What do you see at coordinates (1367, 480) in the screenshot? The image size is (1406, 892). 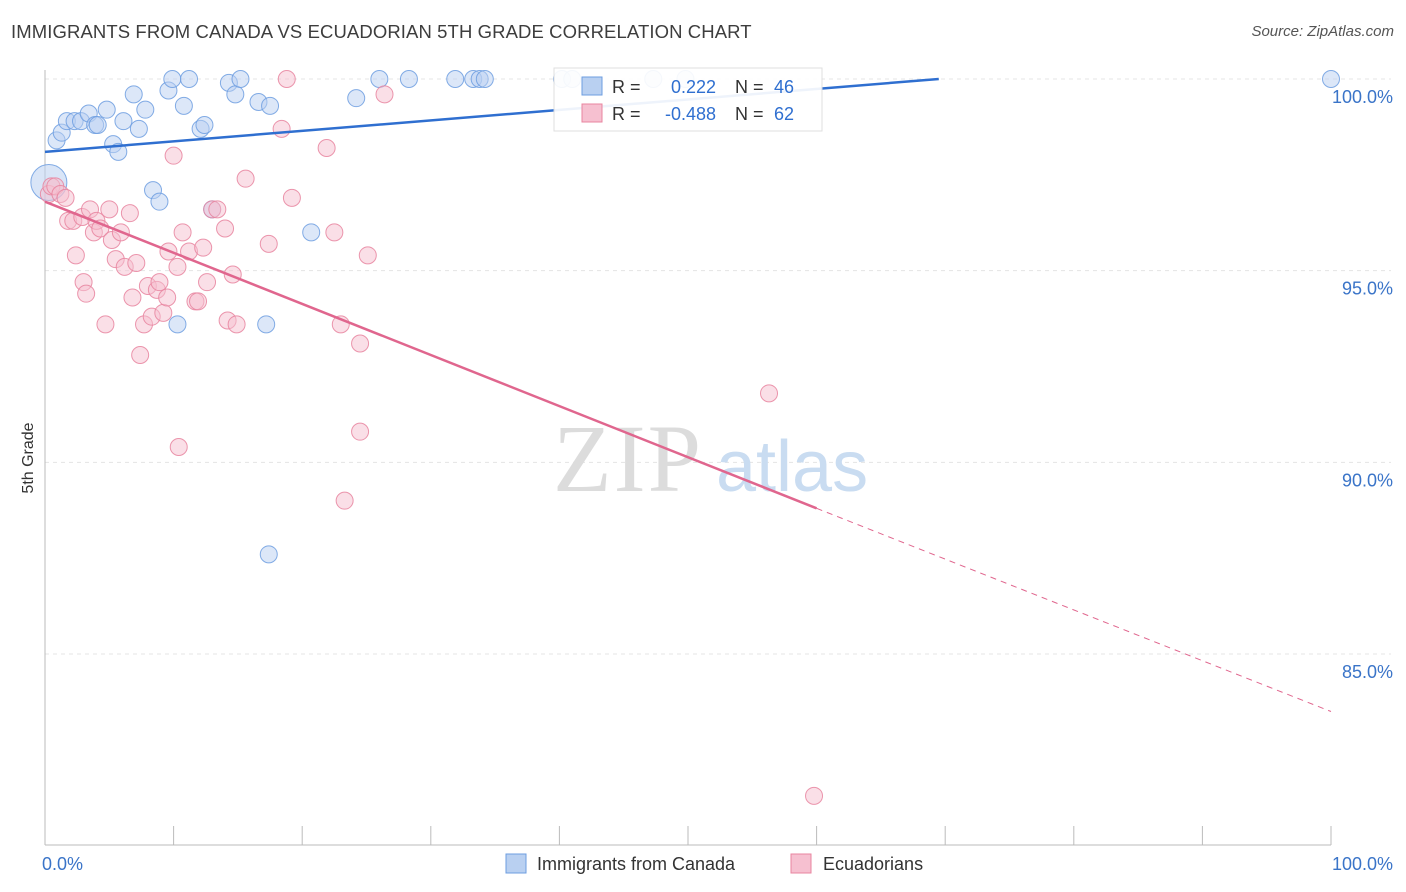 I see `y-tick-label: 90.0%` at bounding box center [1367, 480].